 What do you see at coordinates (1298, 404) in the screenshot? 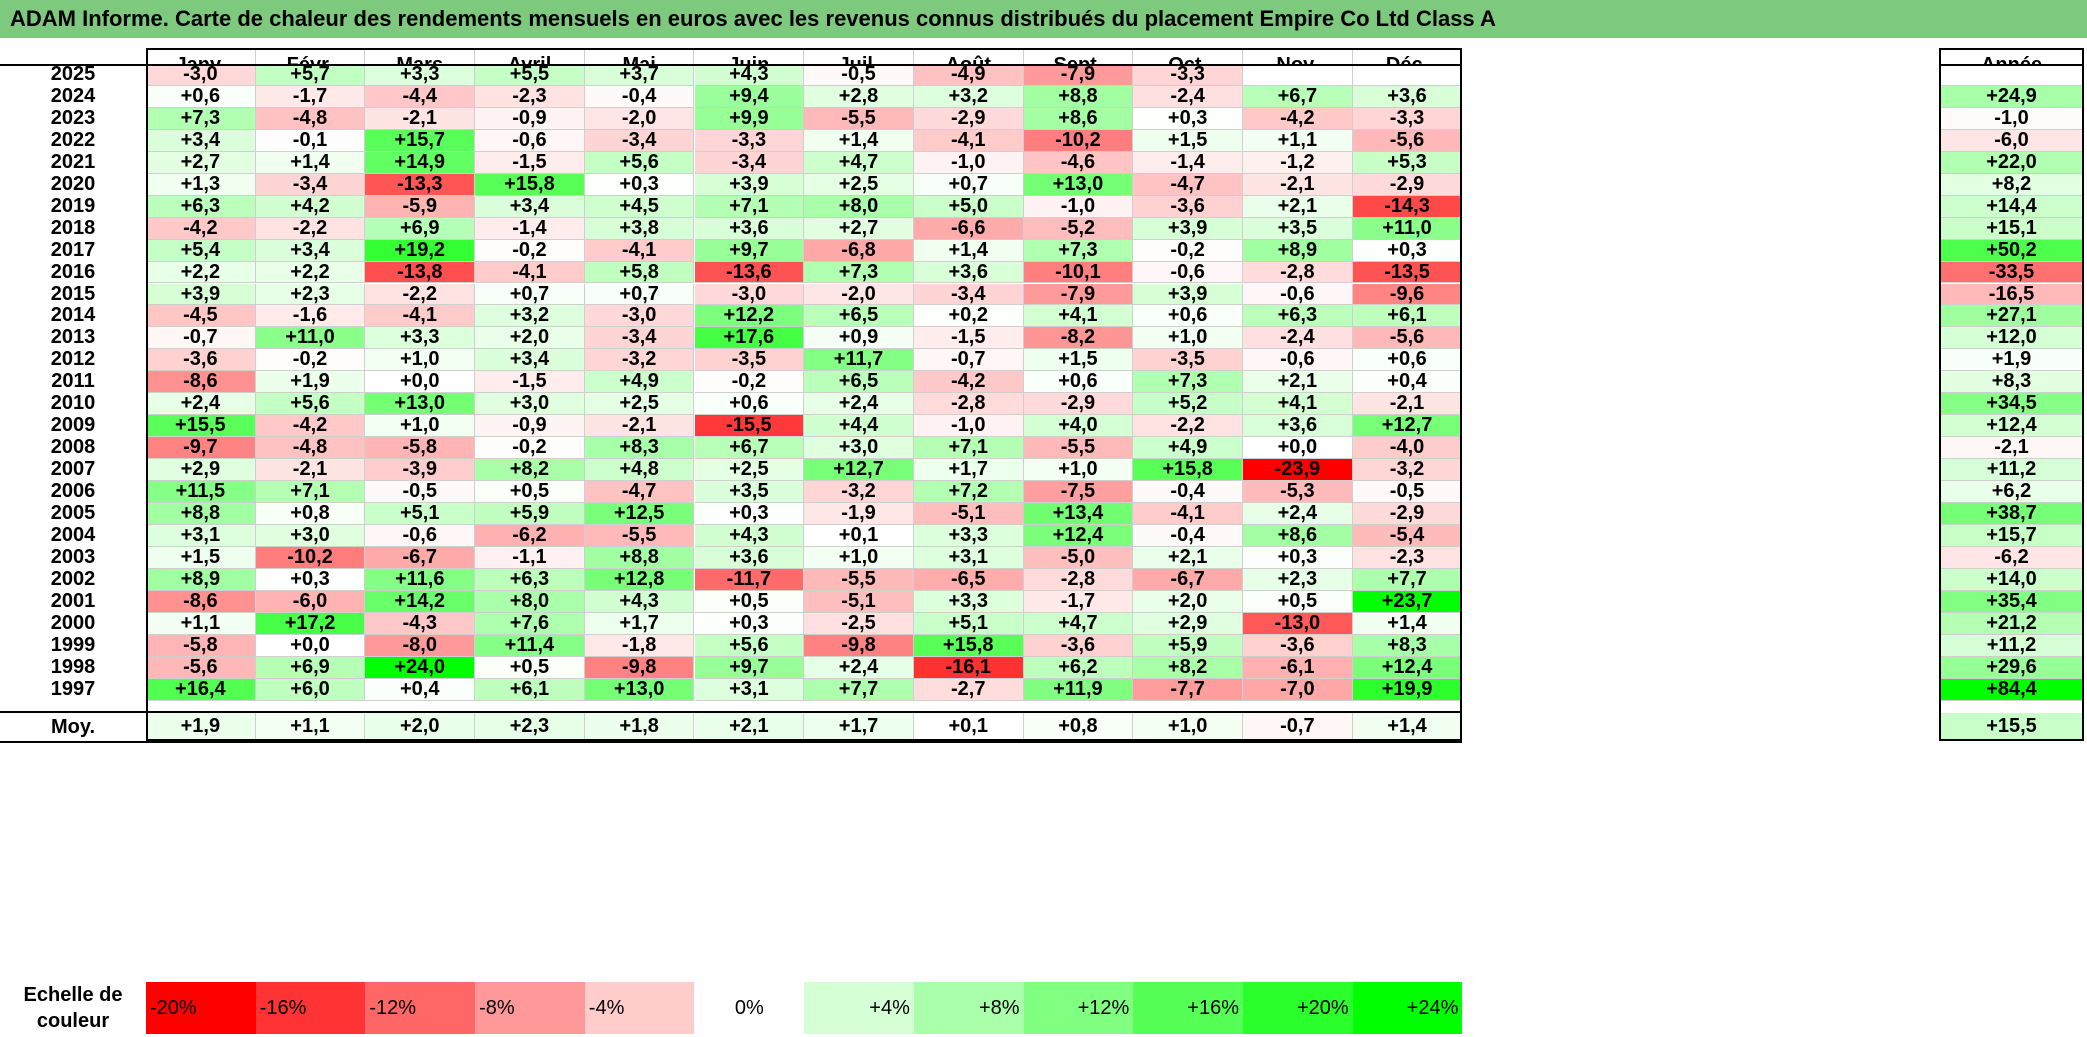
I see `heatmap-cell: +4,1` at bounding box center [1298, 404].